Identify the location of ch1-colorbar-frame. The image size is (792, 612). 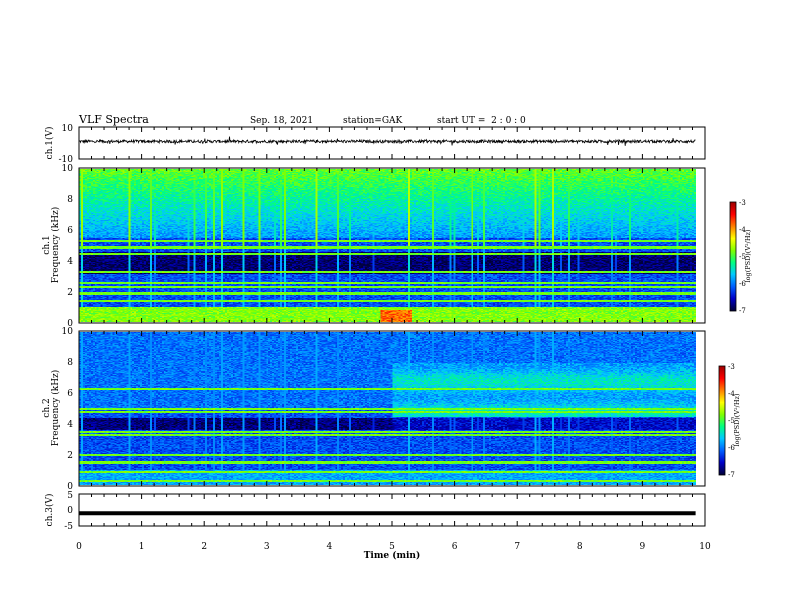
(733, 256).